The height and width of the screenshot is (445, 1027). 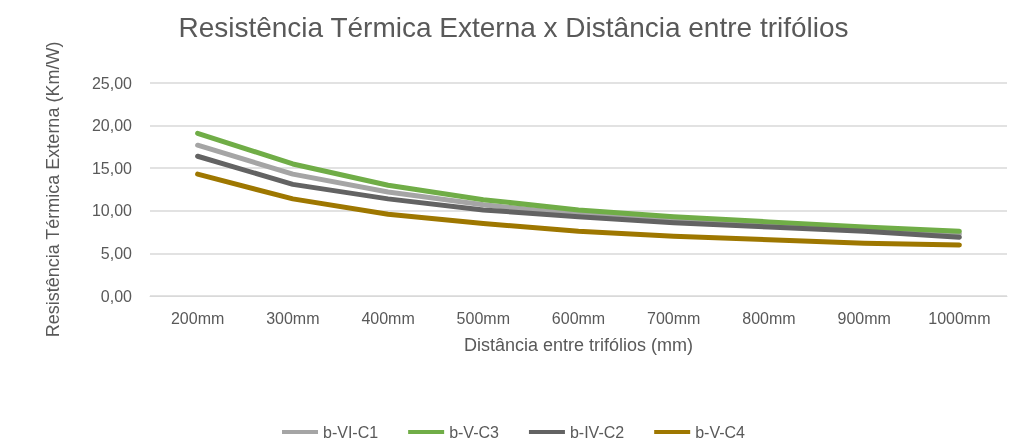 I want to click on x-tick-label: 800mm, so click(x=769, y=318).